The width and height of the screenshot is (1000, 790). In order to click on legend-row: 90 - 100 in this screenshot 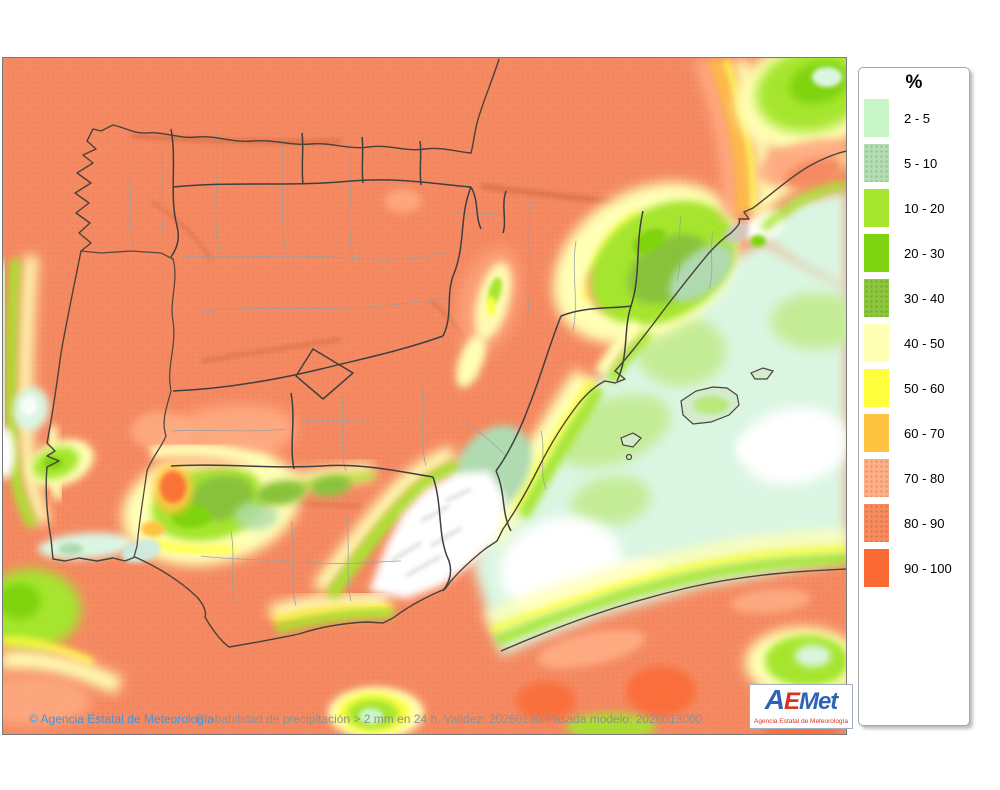, I will do `click(914, 568)`.